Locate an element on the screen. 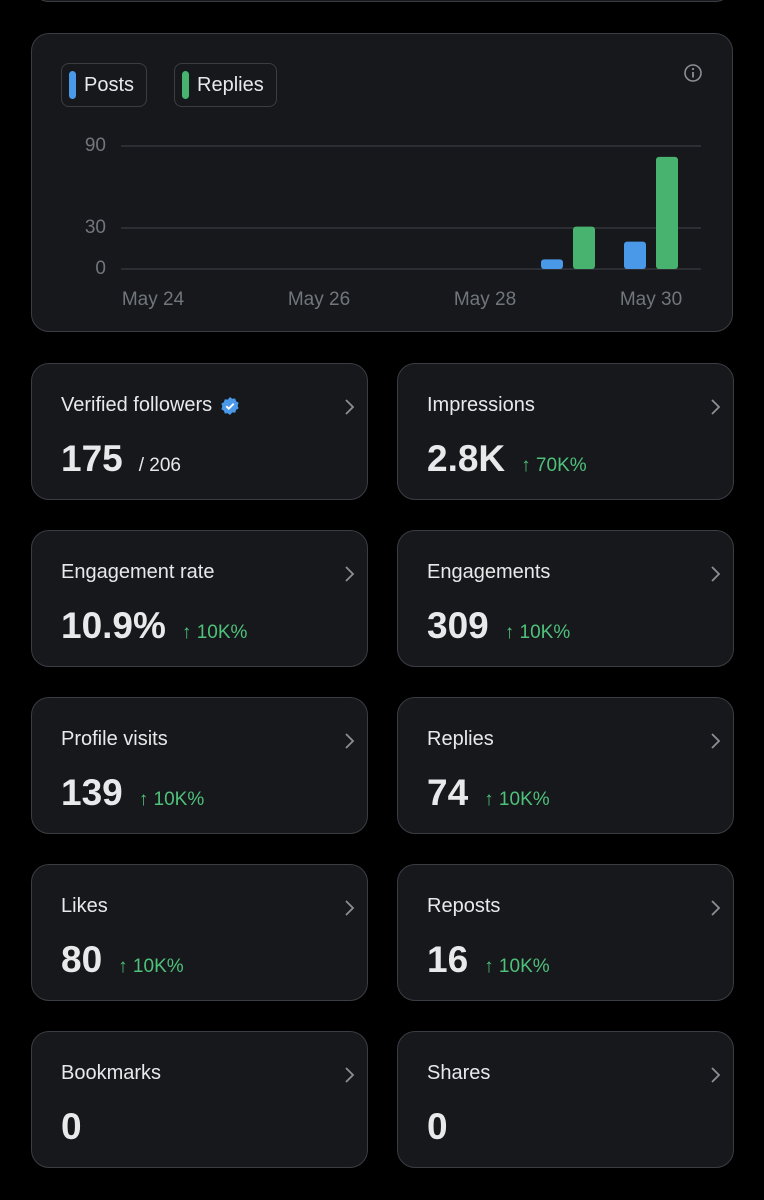  card-label-row: Replies is located at coordinates (460, 739).